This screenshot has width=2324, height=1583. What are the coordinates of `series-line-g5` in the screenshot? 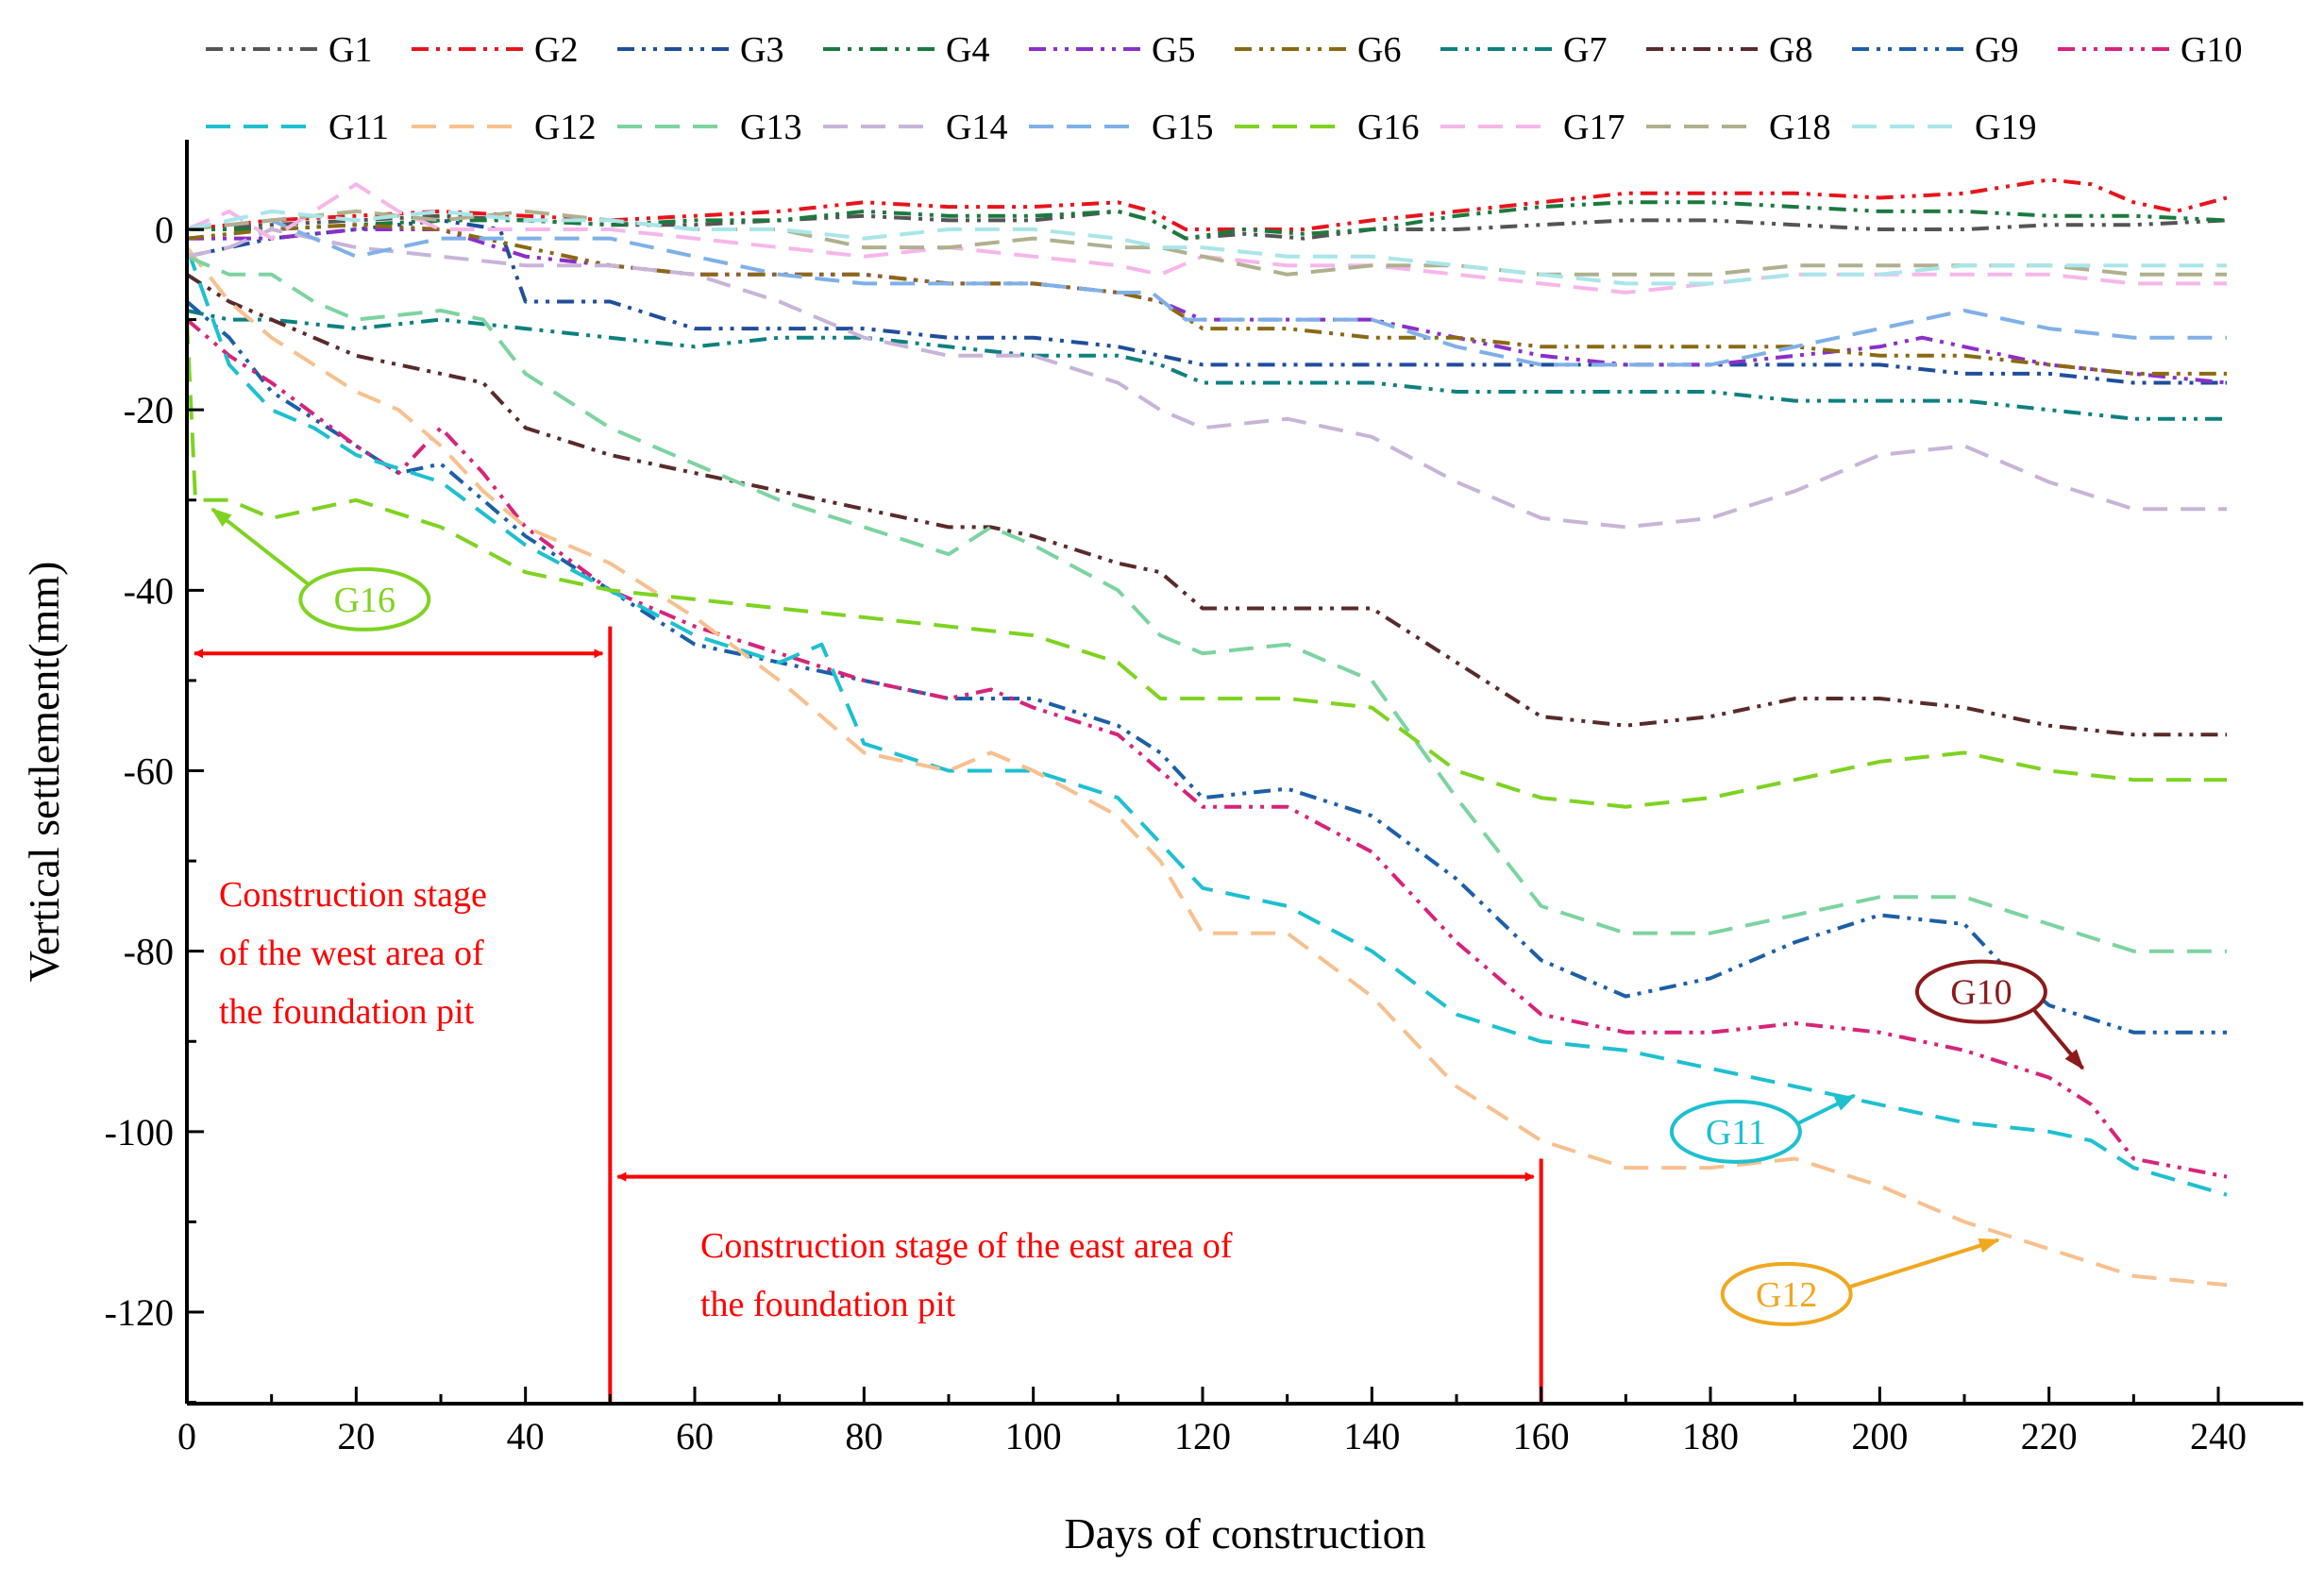 It's located at (1207, 306).